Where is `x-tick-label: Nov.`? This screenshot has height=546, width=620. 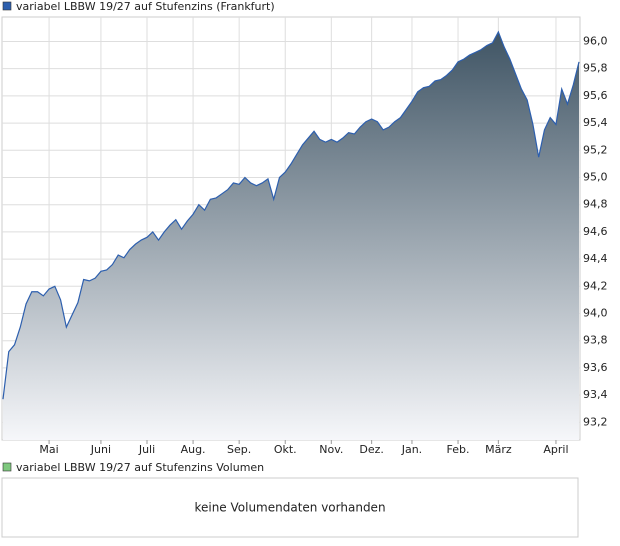
x-tick-label: Nov. is located at coordinates (331, 449).